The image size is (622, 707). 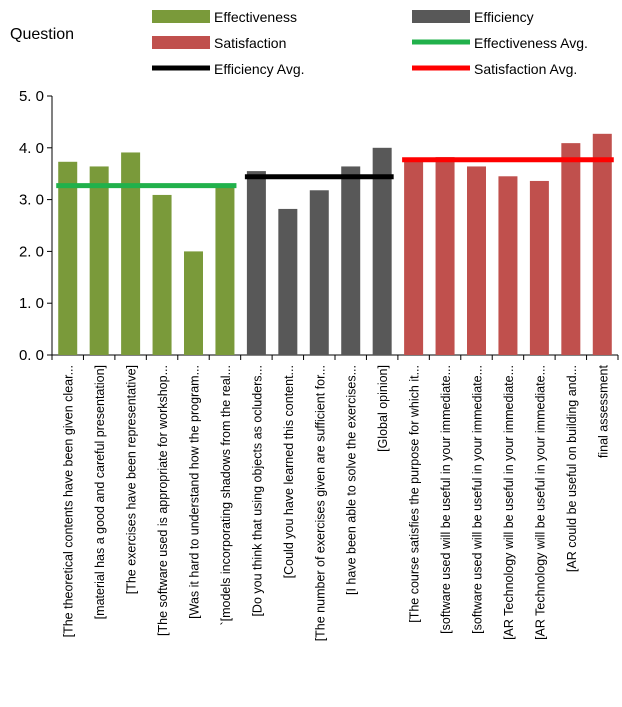 I want to click on legend-label: Efficiency Avg., so click(x=259, y=69).